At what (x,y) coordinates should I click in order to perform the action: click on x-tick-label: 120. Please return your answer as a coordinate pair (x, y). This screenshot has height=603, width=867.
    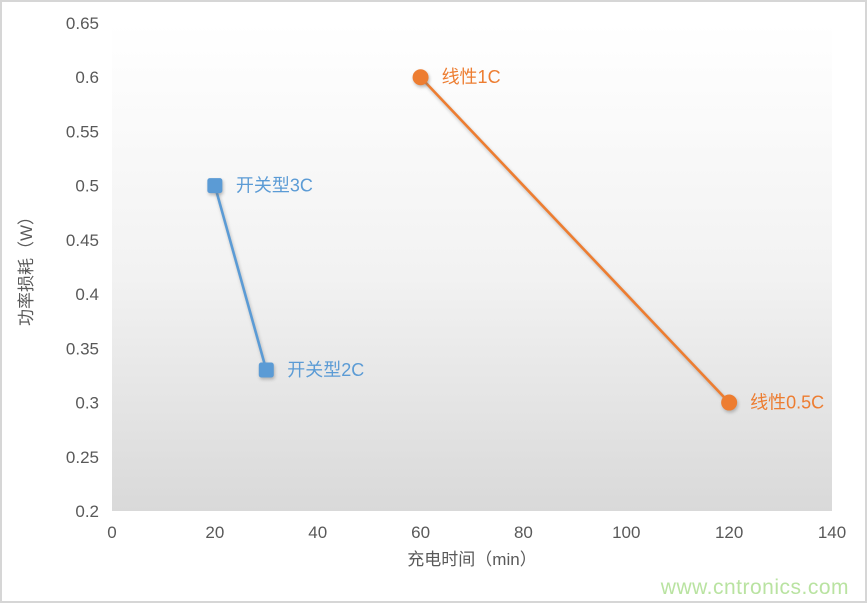
    Looking at the image, I should click on (729, 532).